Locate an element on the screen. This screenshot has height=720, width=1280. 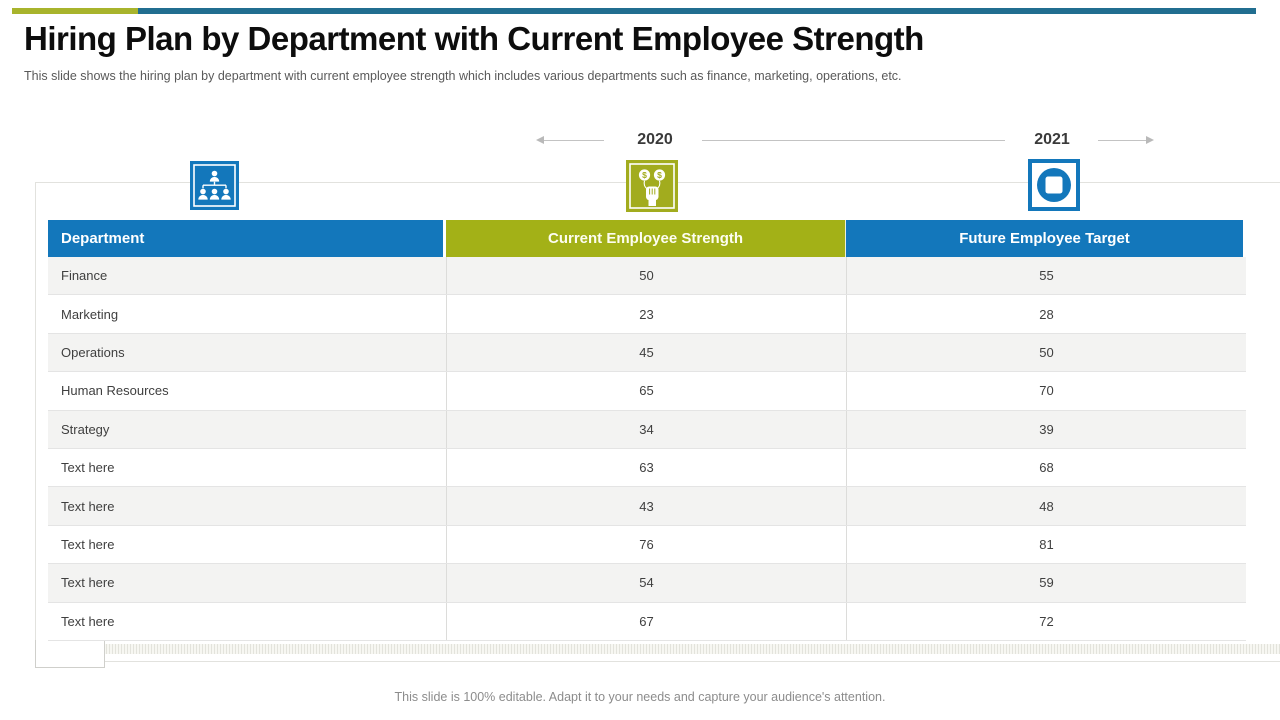
department-cell: Finance is located at coordinates (84, 276).